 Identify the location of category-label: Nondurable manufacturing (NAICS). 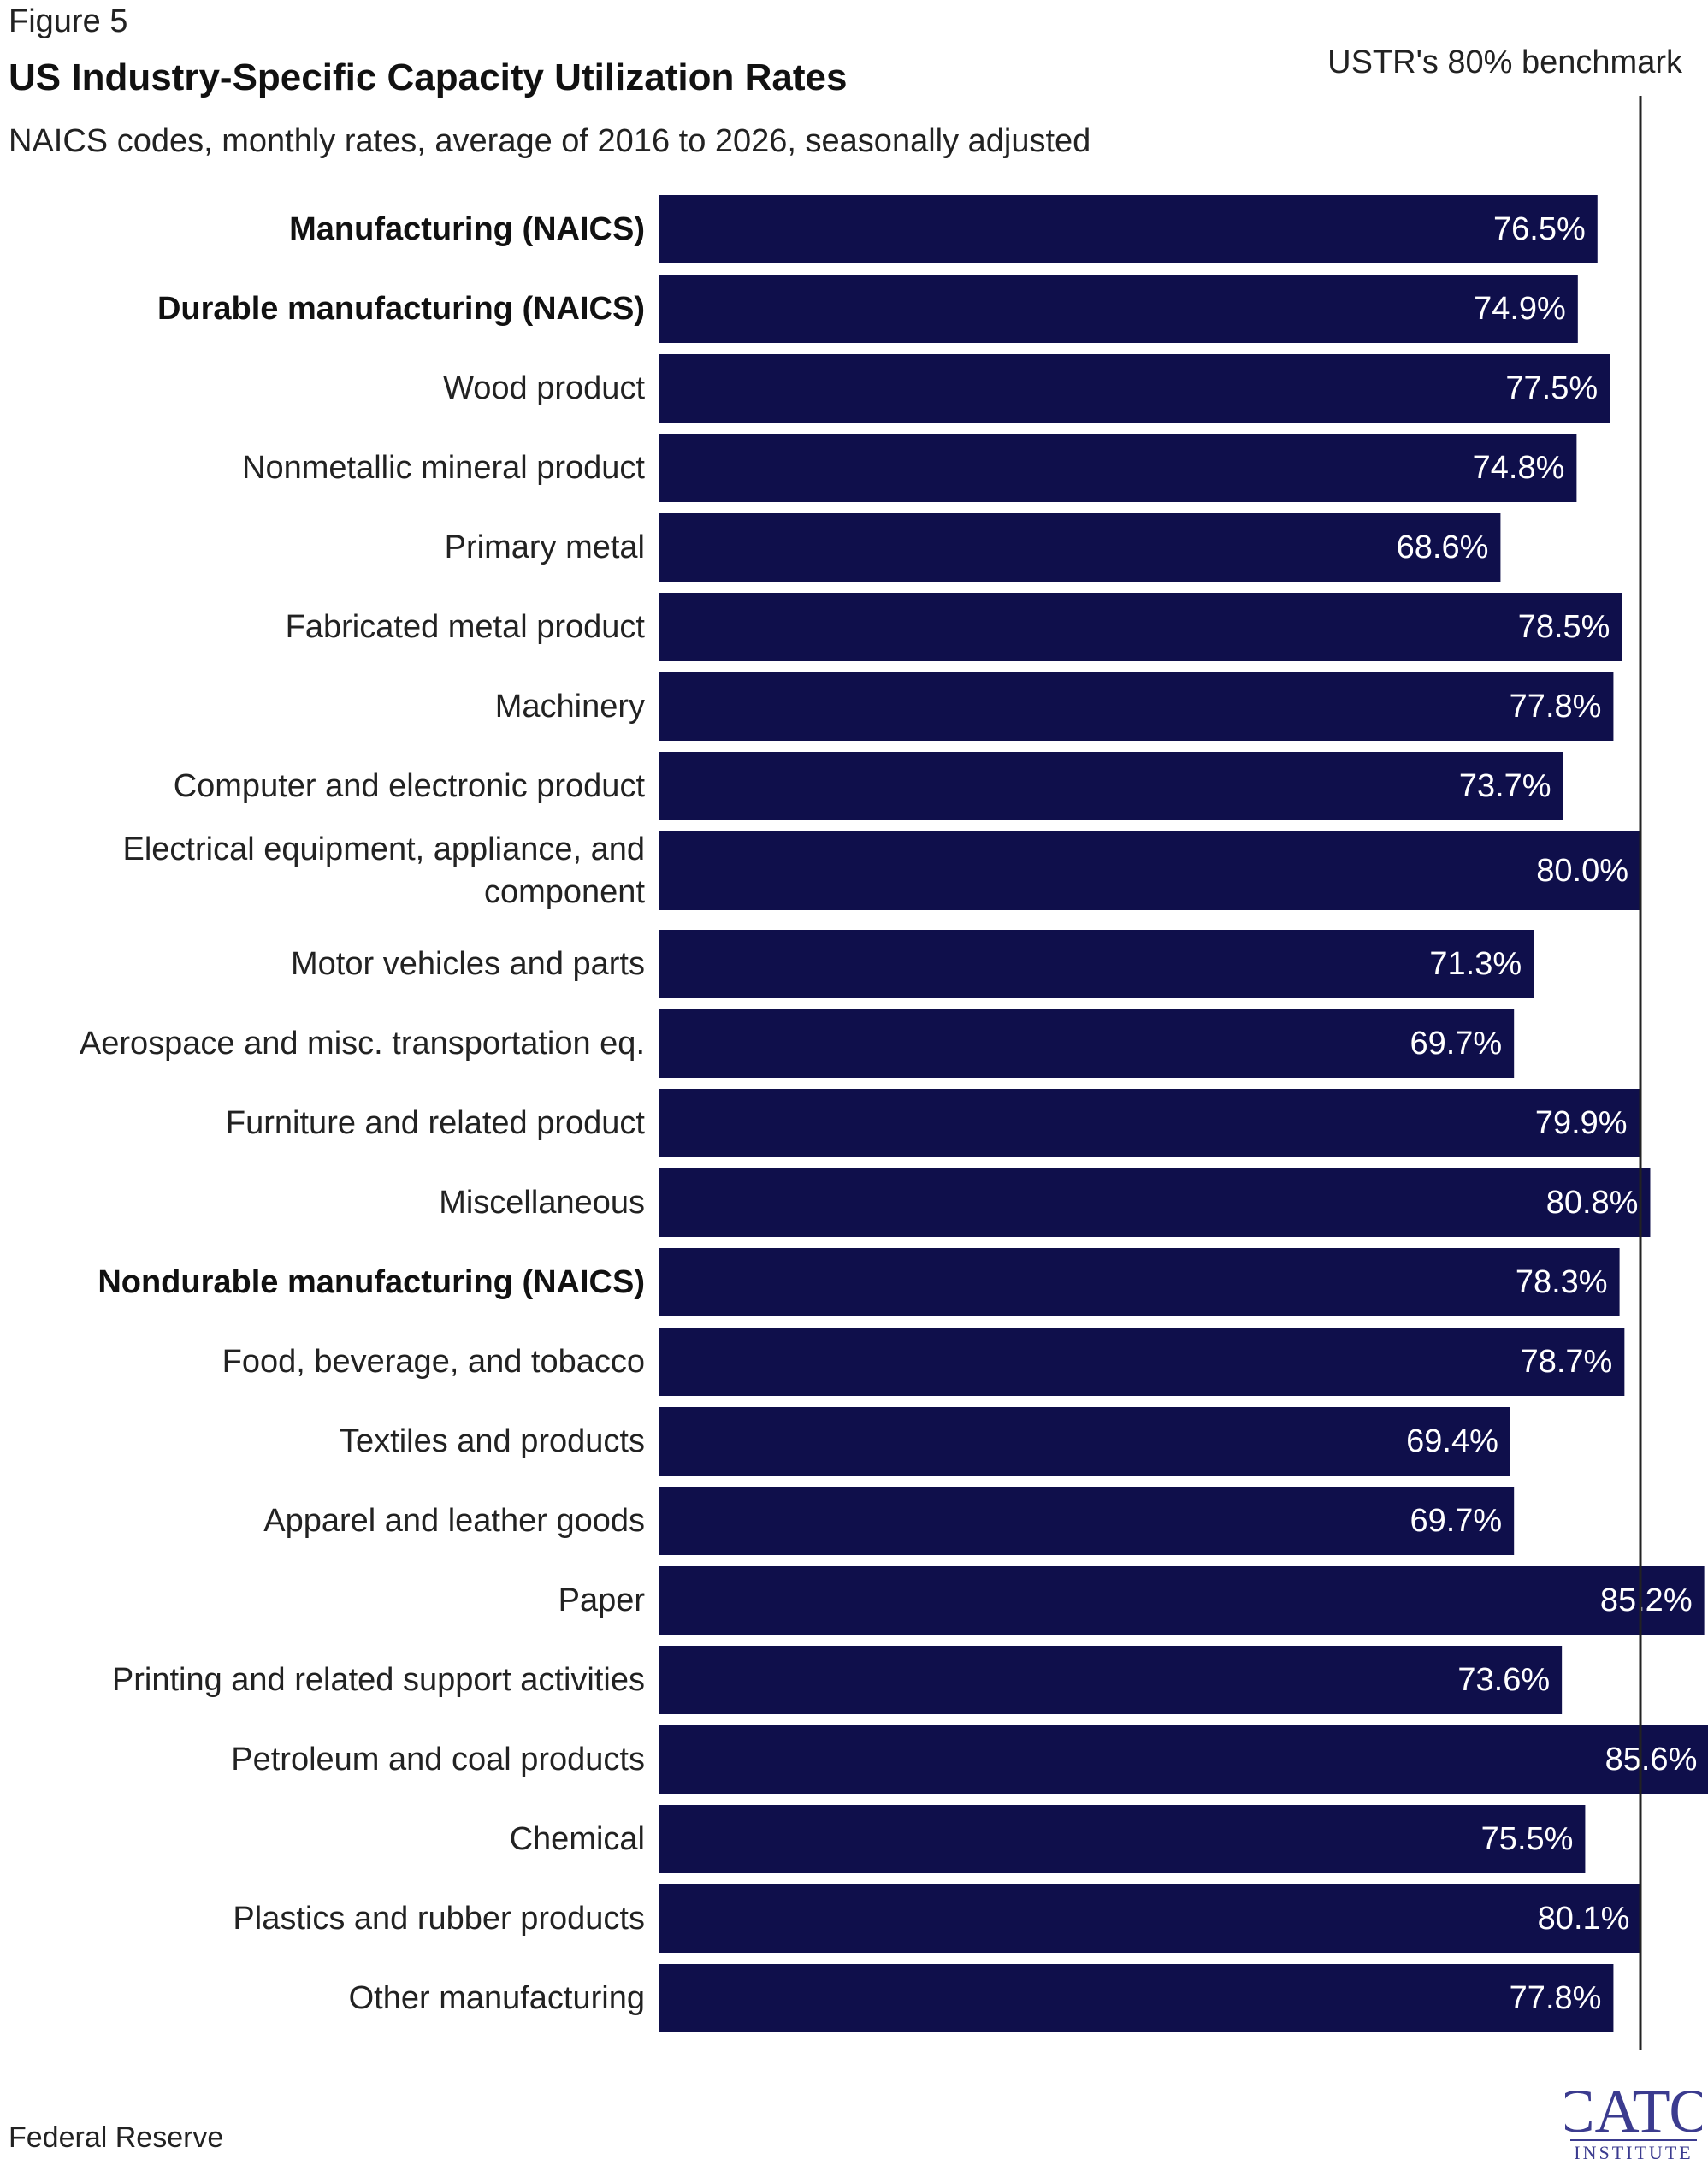
(371, 1282).